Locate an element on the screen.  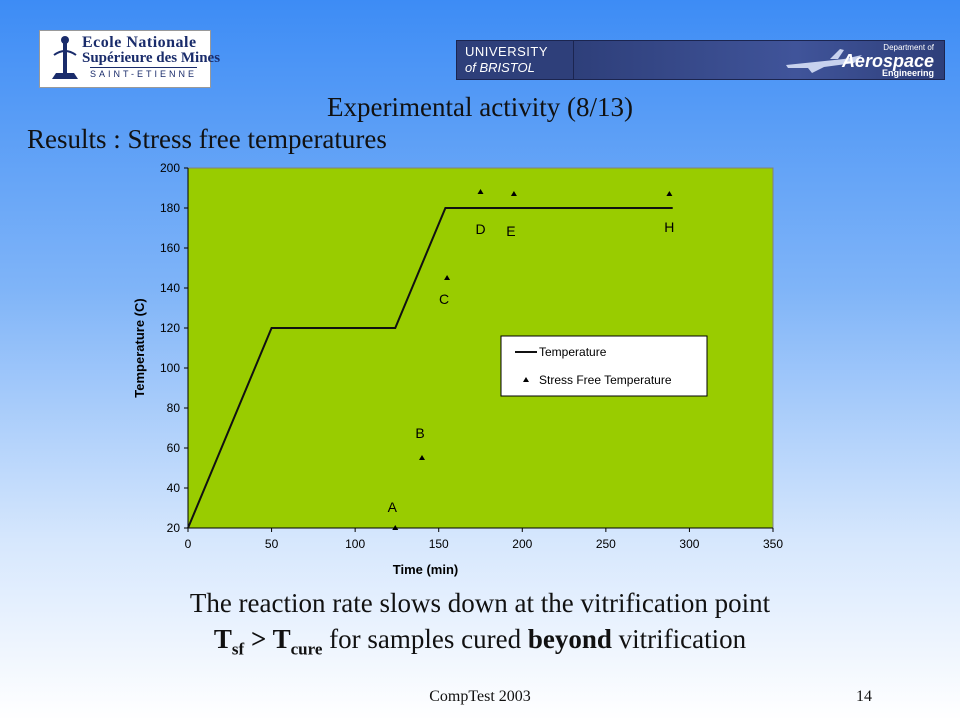
x-tick-label: 100 is located at coordinates (355, 544).